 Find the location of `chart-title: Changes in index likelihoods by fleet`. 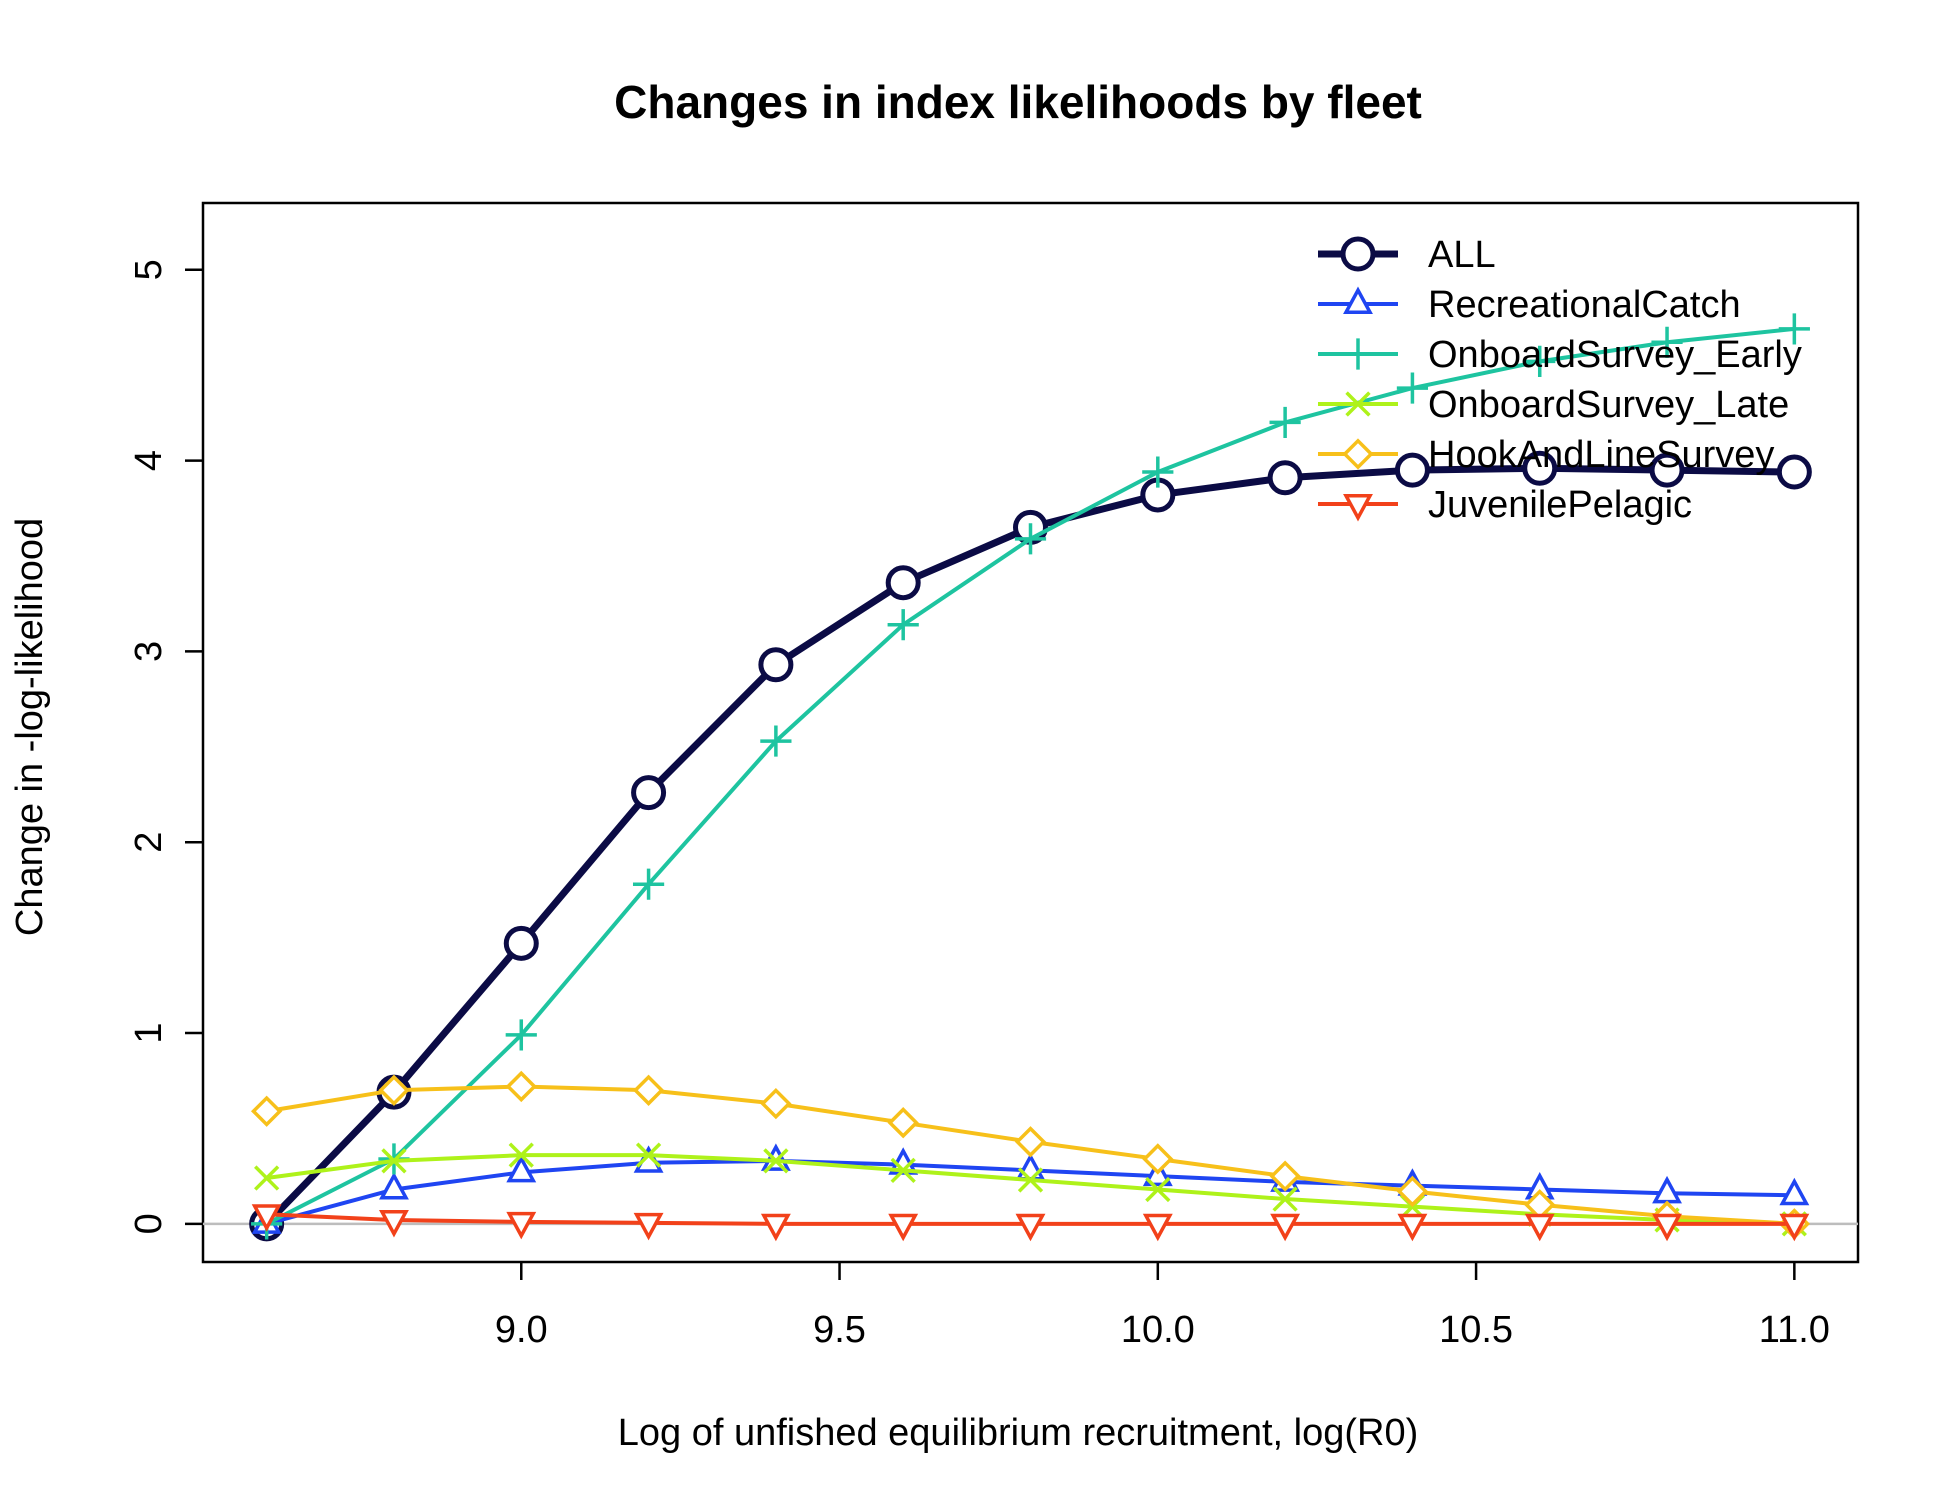

chart-title: Changes in index likelihoods by fleet is located at coordinates (1018, 102).